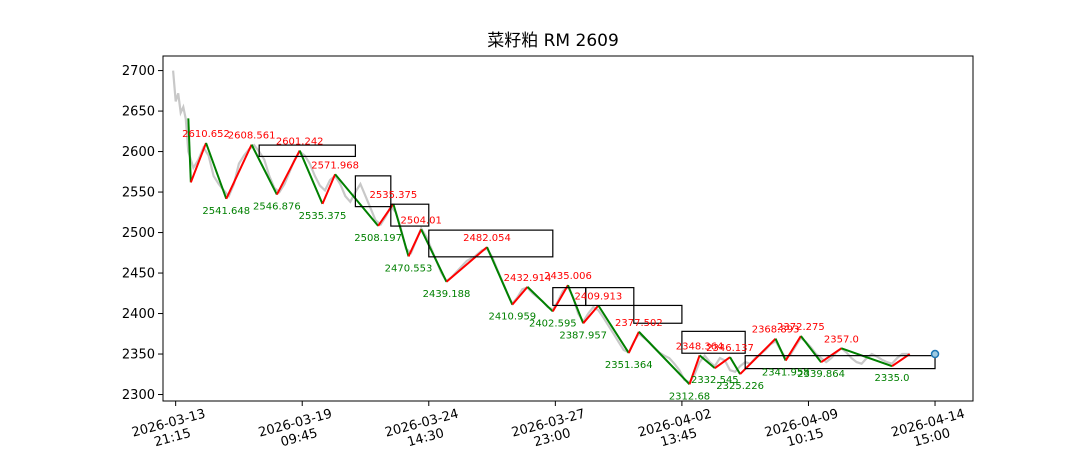  I want to click on high-annotation: 2482.054, so click(487, 238).